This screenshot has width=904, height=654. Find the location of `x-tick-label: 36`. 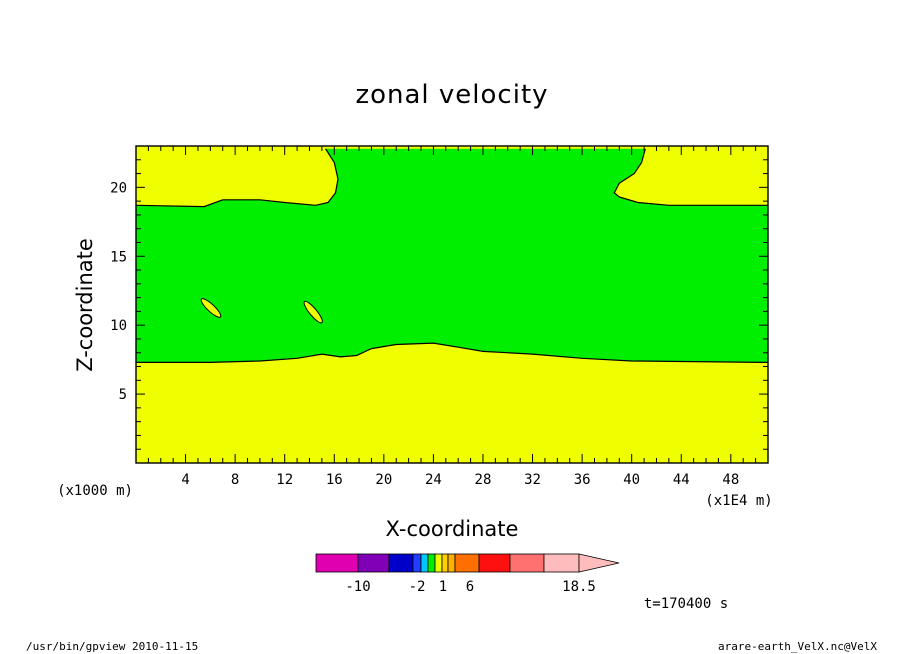

x-tick-label: 36 is located at coordinates (582, 480).